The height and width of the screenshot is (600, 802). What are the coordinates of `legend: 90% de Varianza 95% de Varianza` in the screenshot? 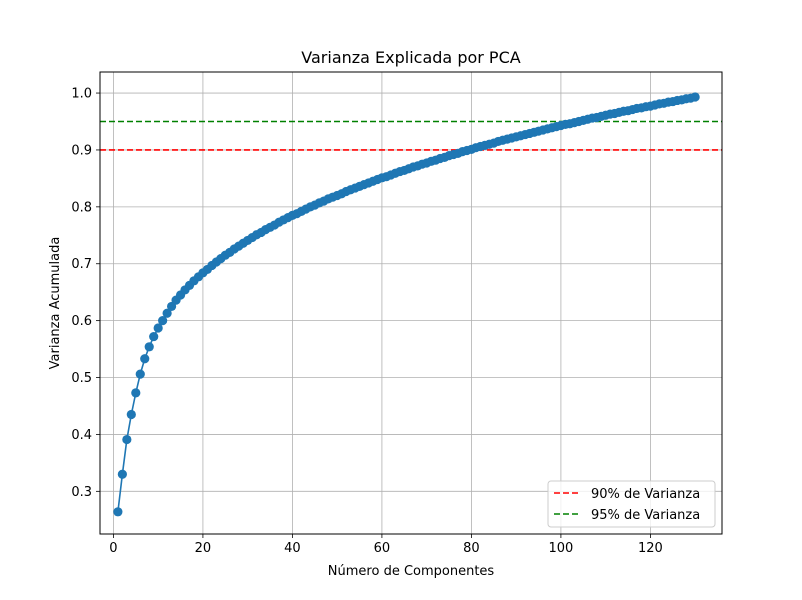 It's located at (631, 504).